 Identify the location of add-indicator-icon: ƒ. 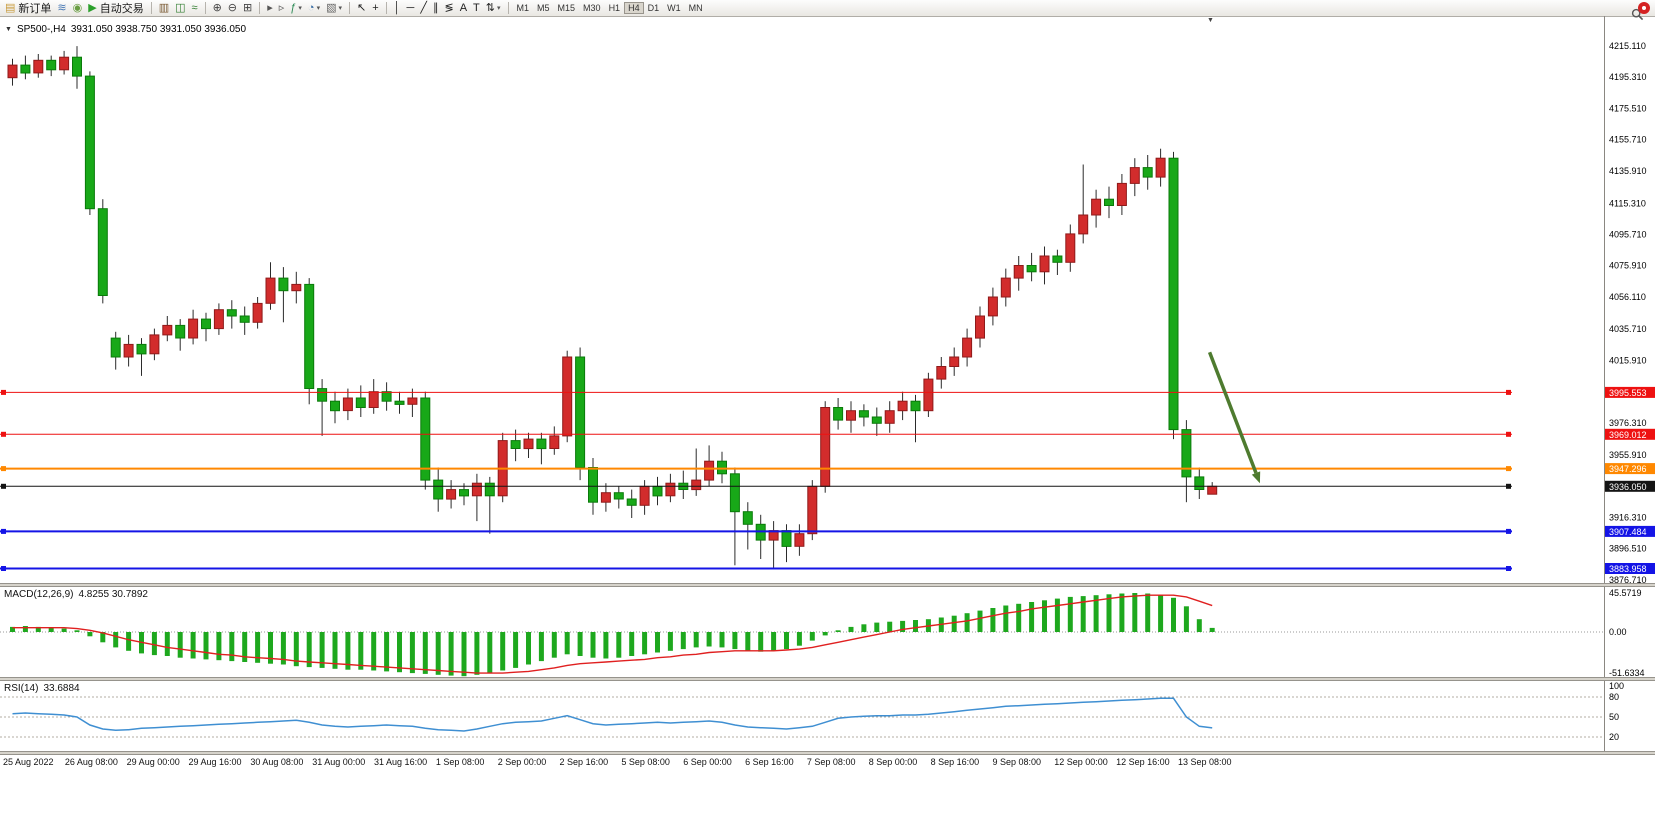
(293, 7).